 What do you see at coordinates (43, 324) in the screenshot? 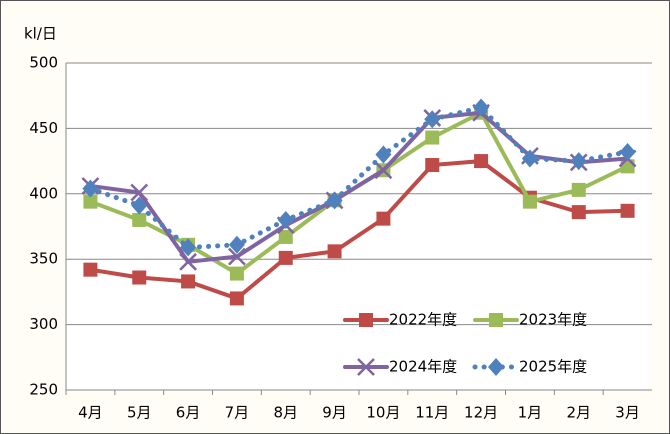
I see `y-tick-label: 300` at bounding box center [43, 324].